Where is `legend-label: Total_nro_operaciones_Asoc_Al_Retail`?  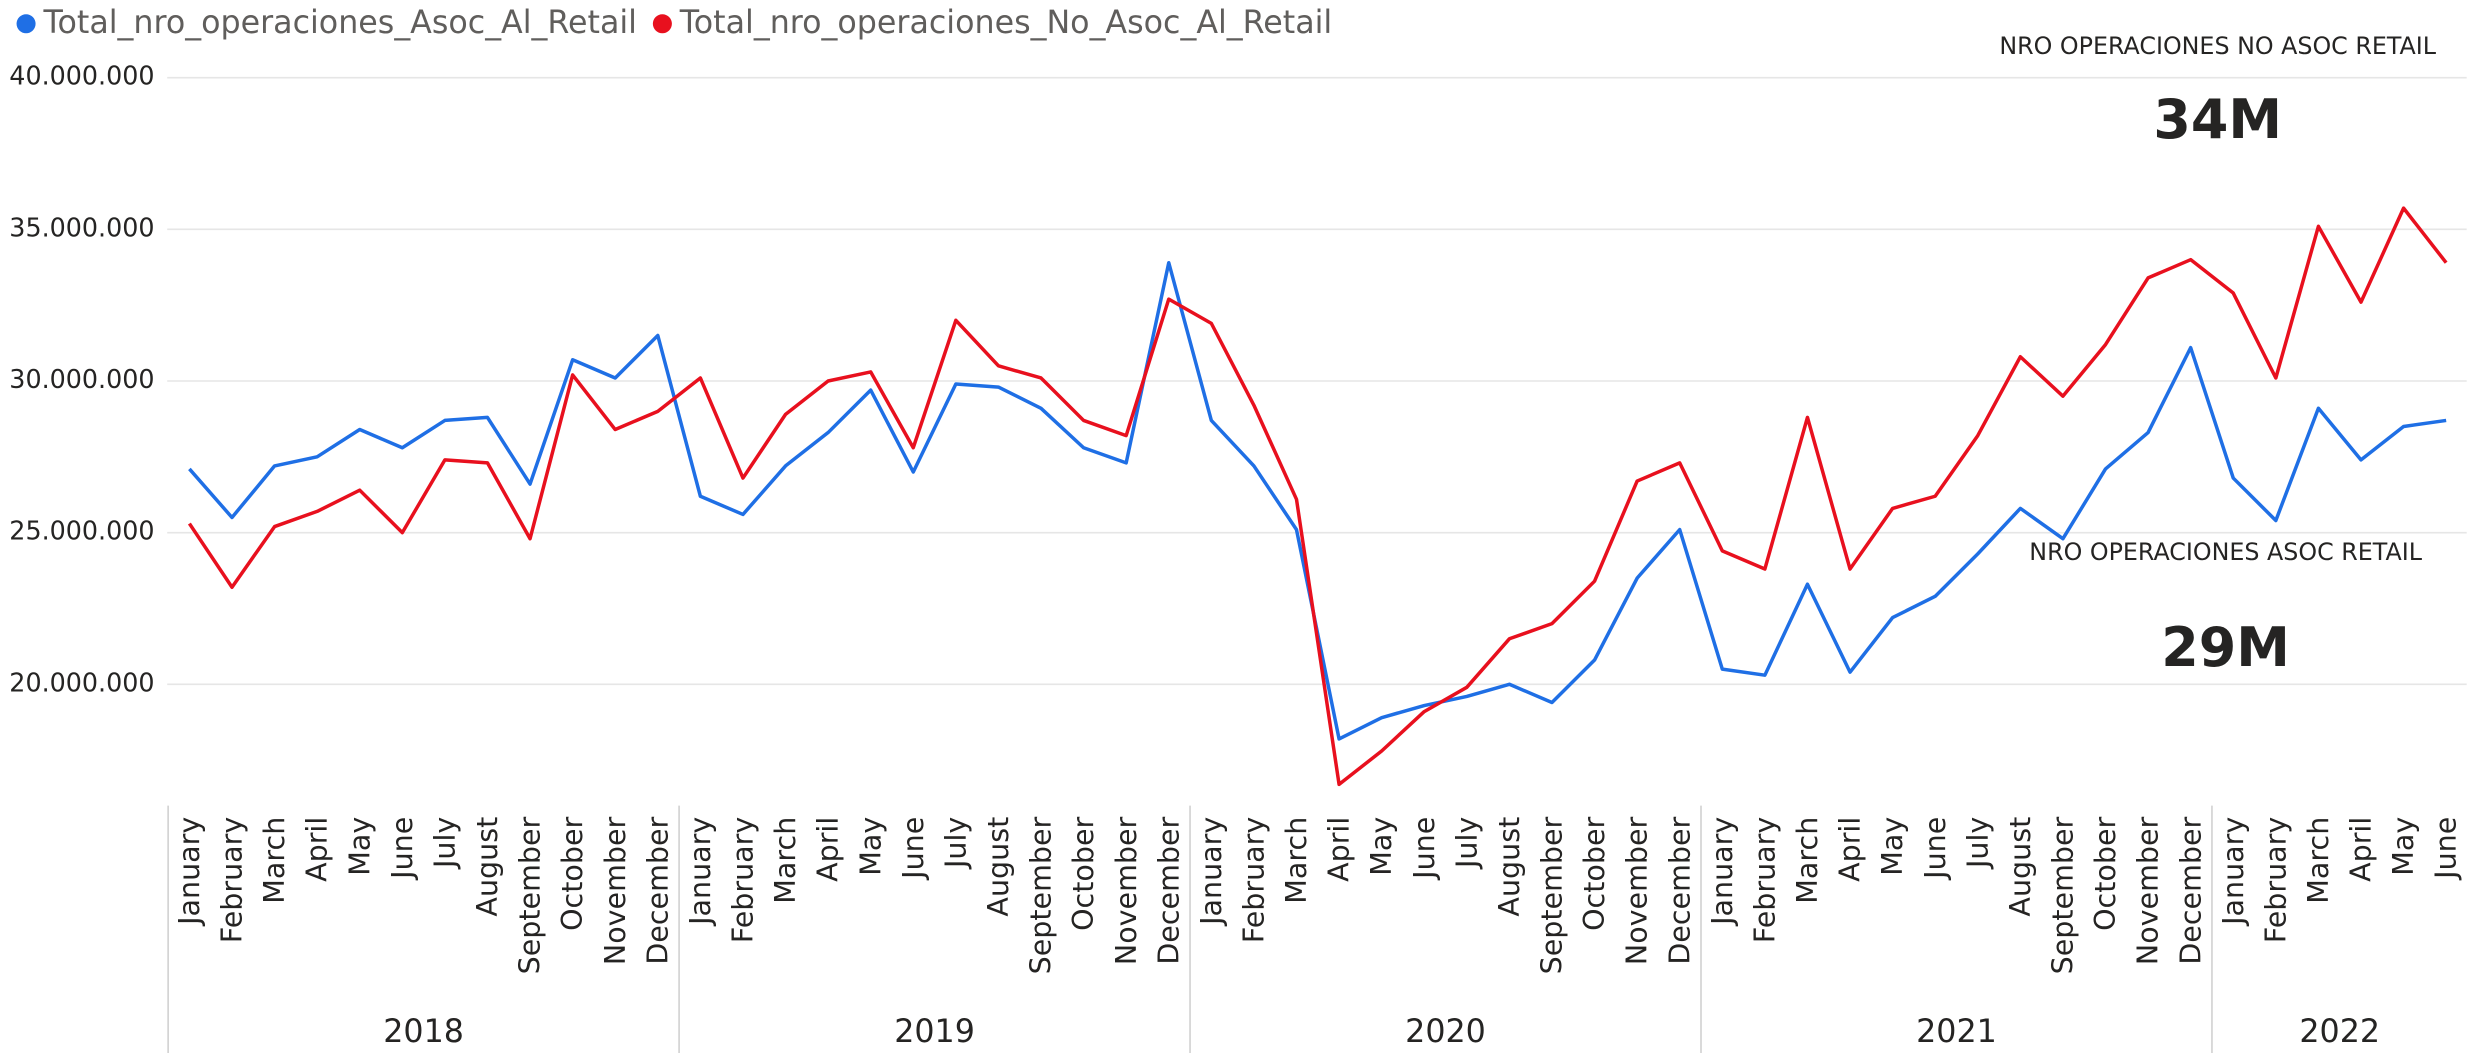 legend-label: Total_nro_operaciones_Asoc_Al_Retail is located at coordinates (340, 23).